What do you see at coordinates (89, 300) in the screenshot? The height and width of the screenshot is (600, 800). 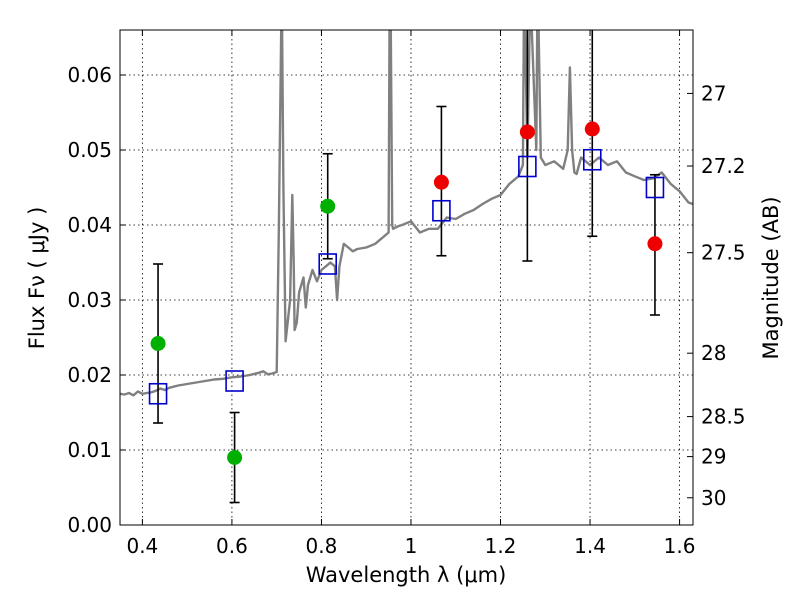 I see `y-tick-label: 0.03` at bounding box center [89, 300].